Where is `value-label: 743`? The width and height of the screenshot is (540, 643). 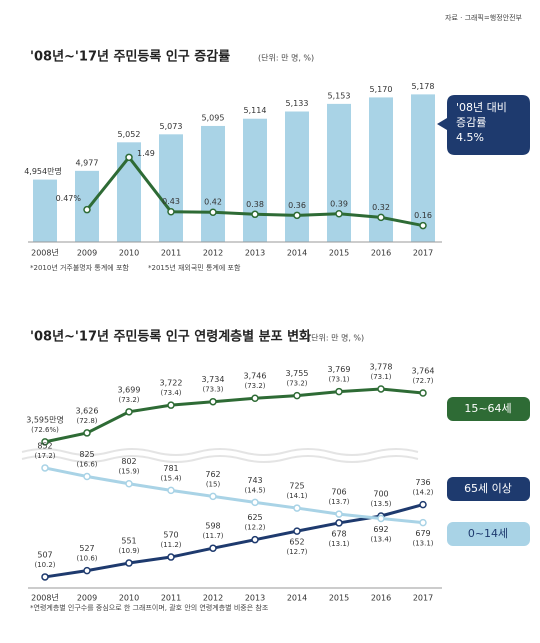
value-label: 743 is located at coordinates (254, 480).